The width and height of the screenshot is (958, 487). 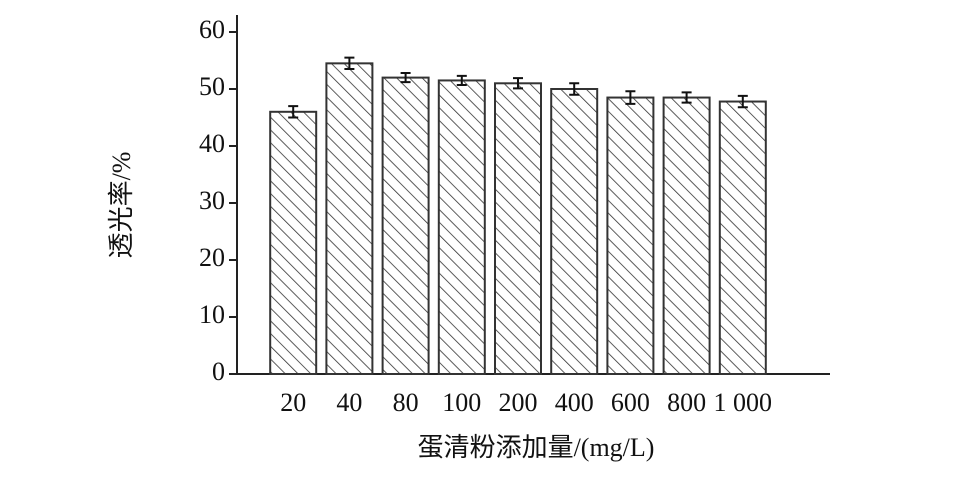 I want to click on x-tick-label: 1 000, so click(x=743, y=402).